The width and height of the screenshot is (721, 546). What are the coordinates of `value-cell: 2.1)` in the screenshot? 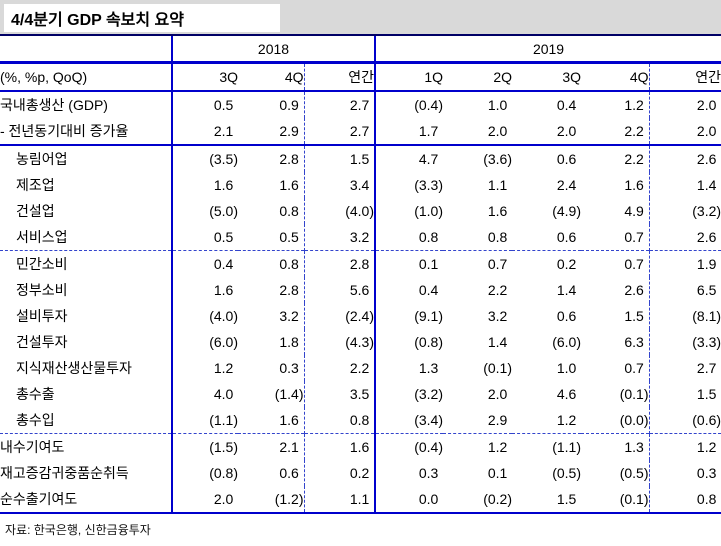 It's located at (271, 446).